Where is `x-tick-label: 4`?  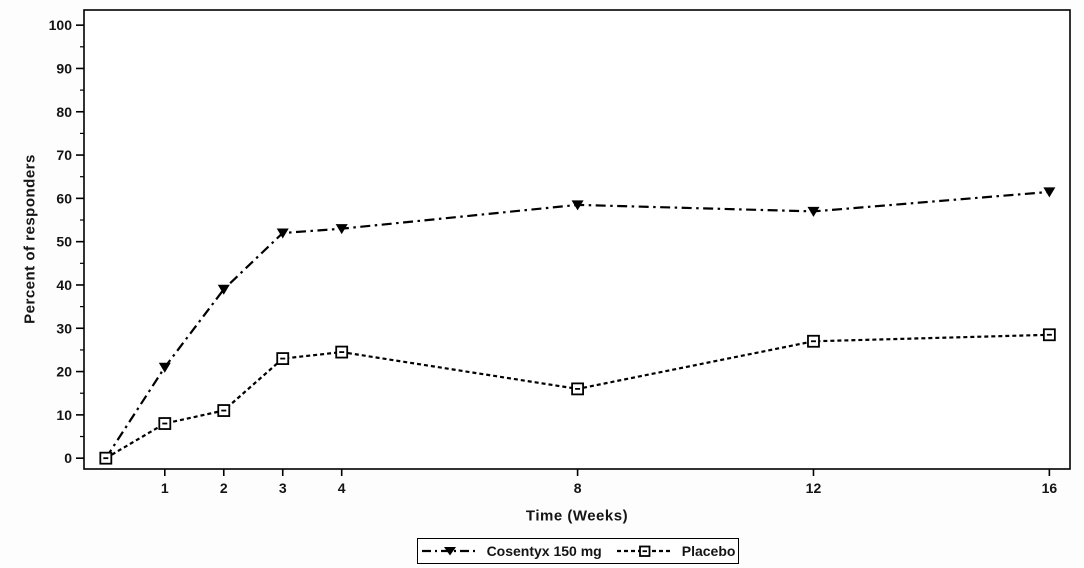
x-tick-label: 4 is located at coordinates (342, 488).